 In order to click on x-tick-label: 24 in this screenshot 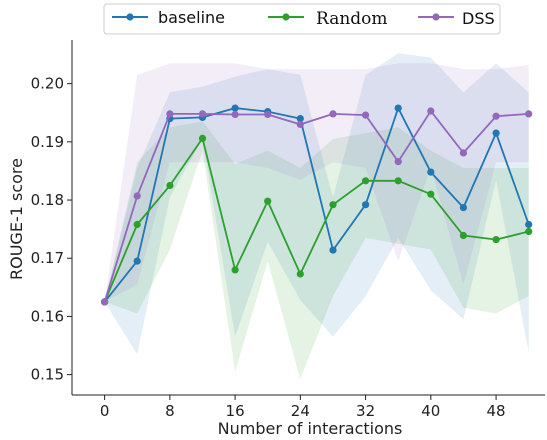, I will do `click(300, 411)`.